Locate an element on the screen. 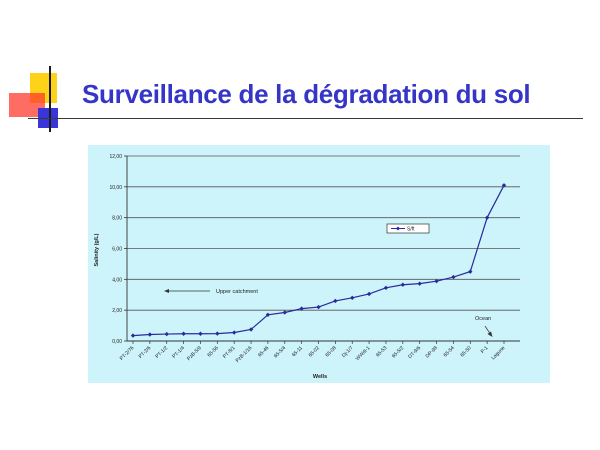  y-axis: 0,00 2,00 4,00 6,00 8,00 10,00 12,00 is located at coordinates (118, 249).